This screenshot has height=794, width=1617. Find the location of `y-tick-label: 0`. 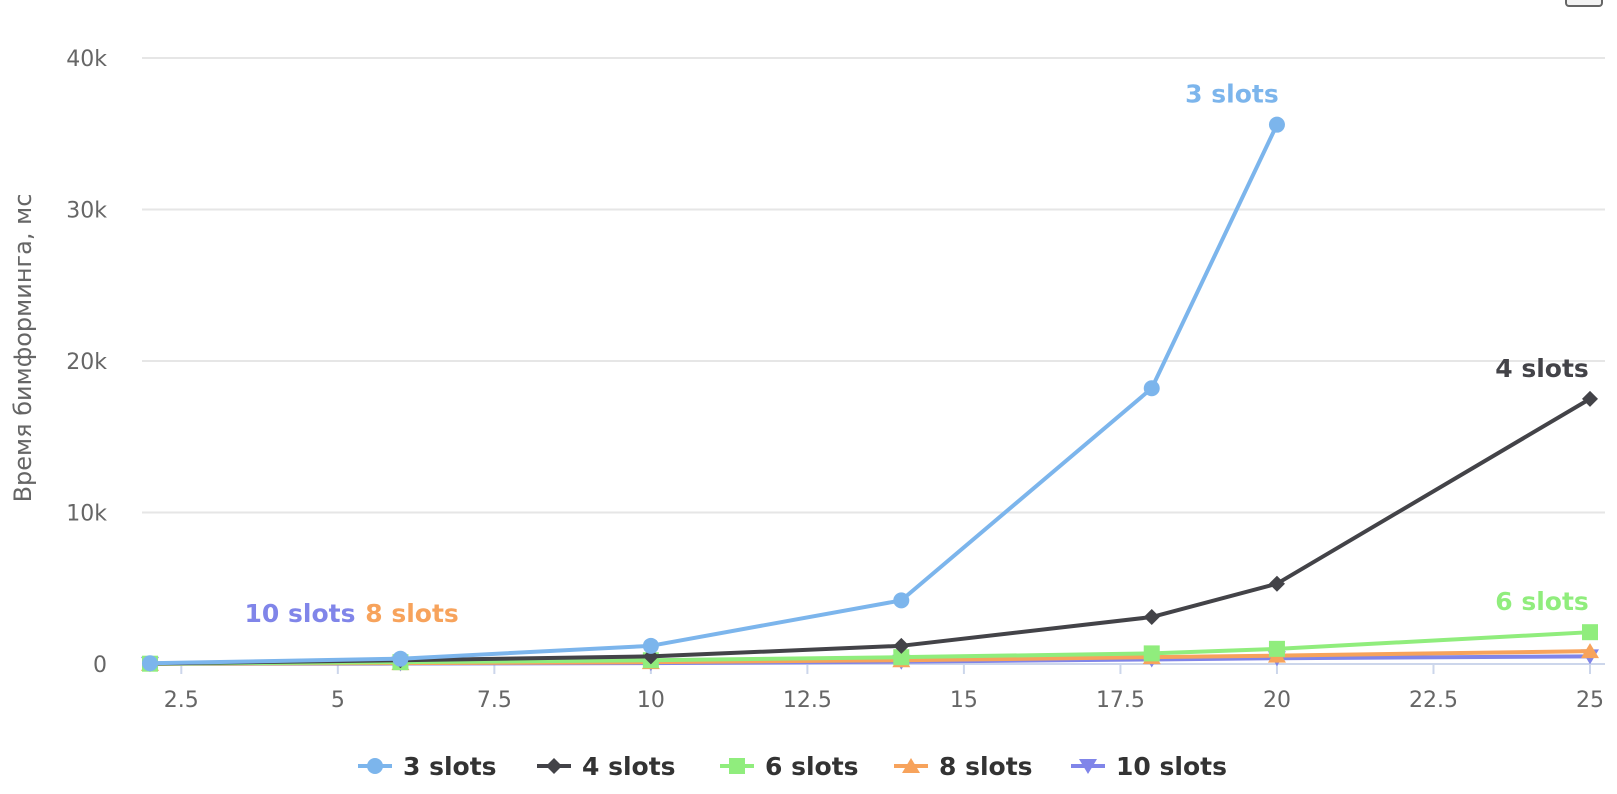

y-tick-label: 0 is located at coordinates (100, 665).